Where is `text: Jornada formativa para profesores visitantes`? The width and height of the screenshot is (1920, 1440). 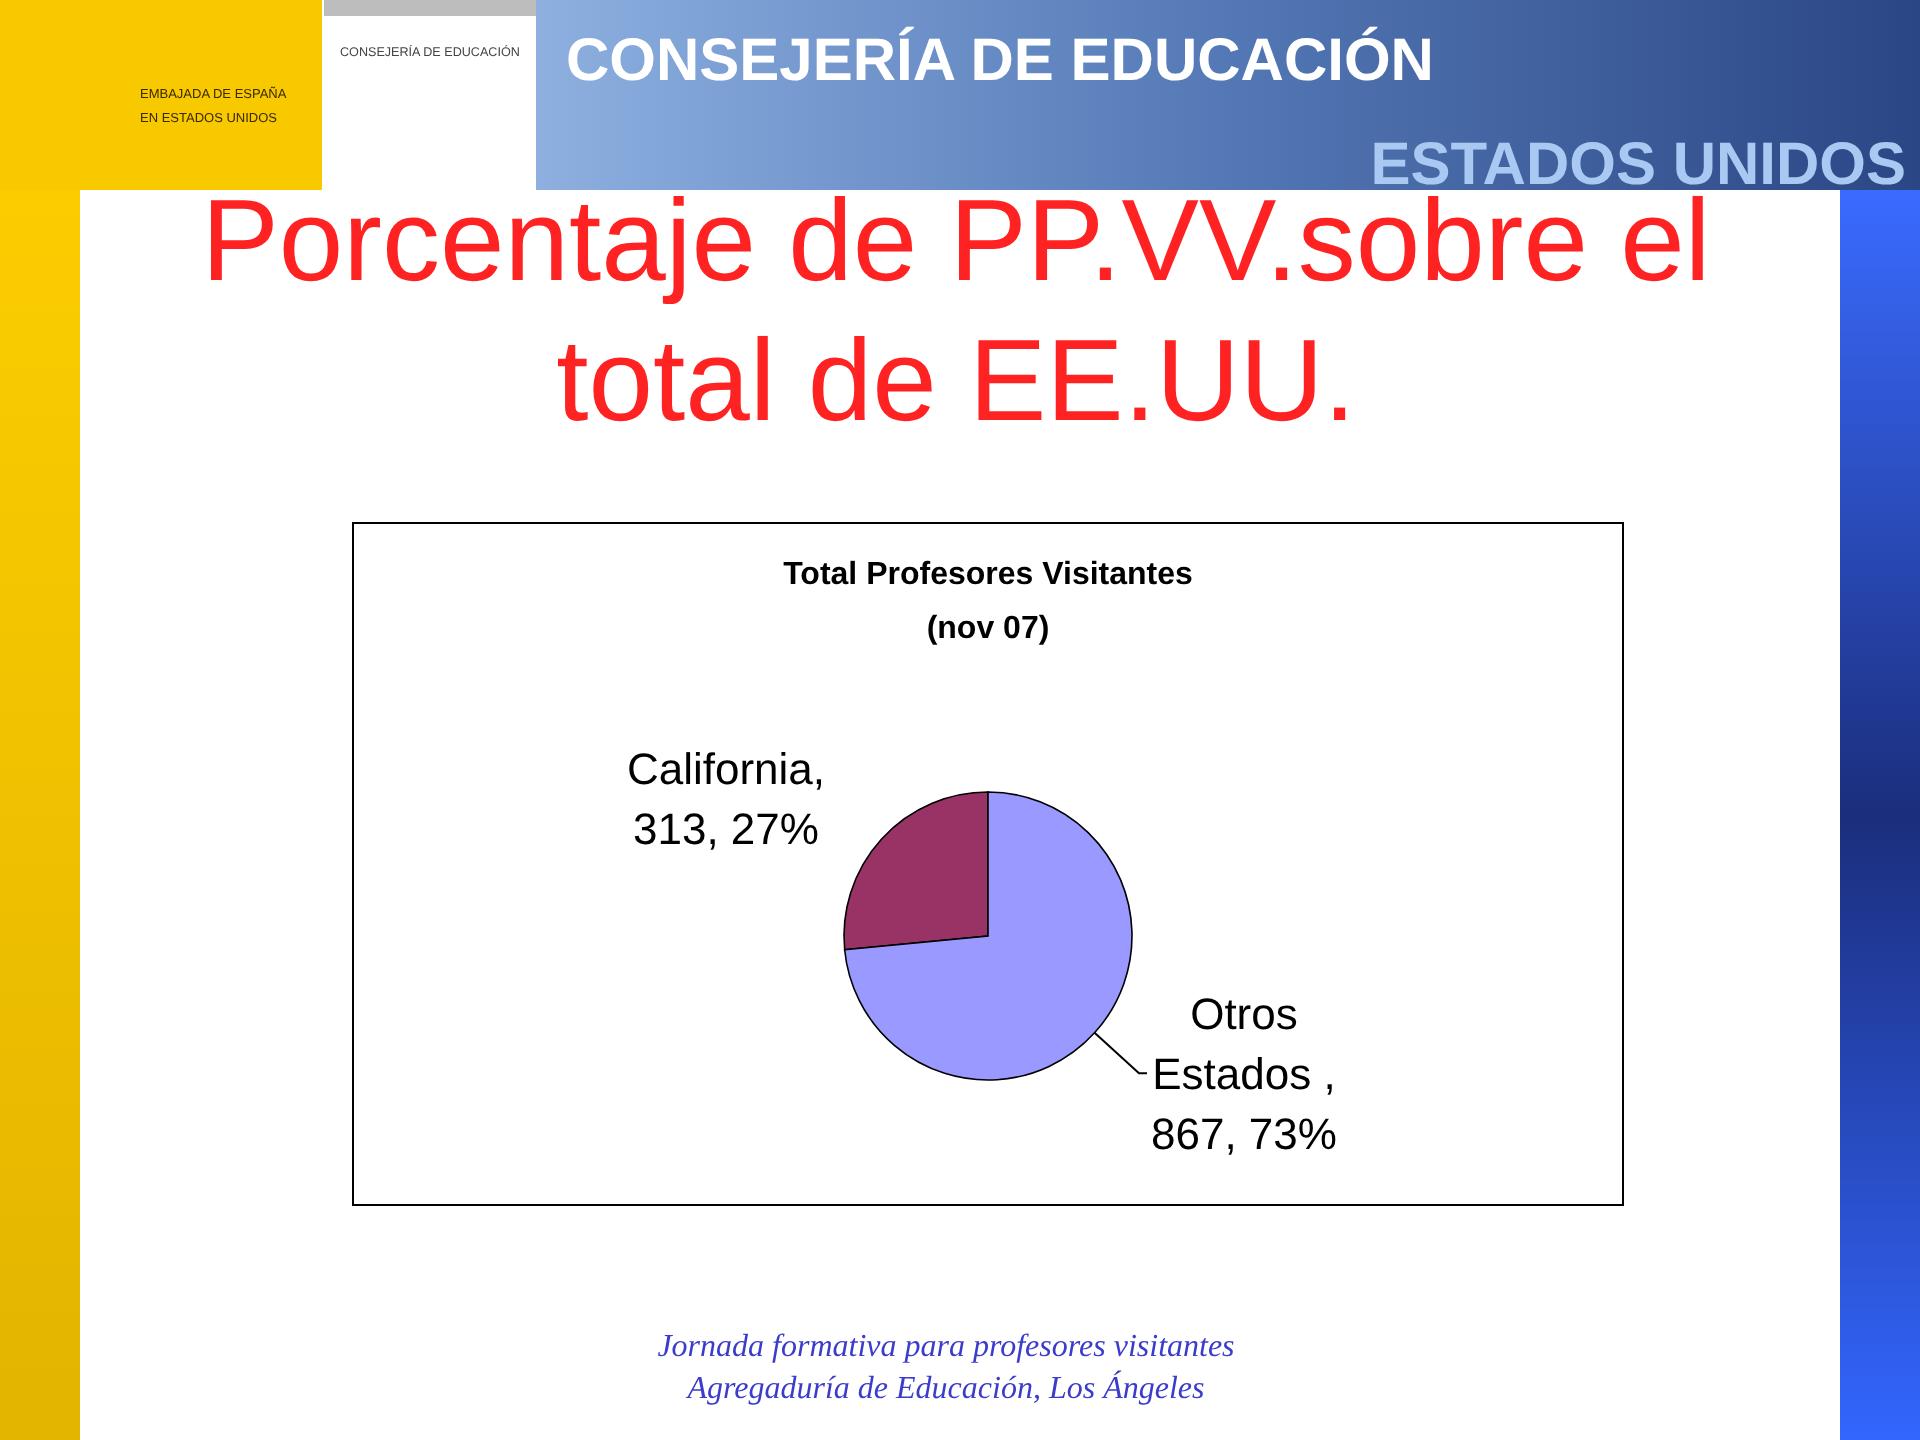 text: Jornada formativa para profesores visitantes is located at coordinates (946, 1347).